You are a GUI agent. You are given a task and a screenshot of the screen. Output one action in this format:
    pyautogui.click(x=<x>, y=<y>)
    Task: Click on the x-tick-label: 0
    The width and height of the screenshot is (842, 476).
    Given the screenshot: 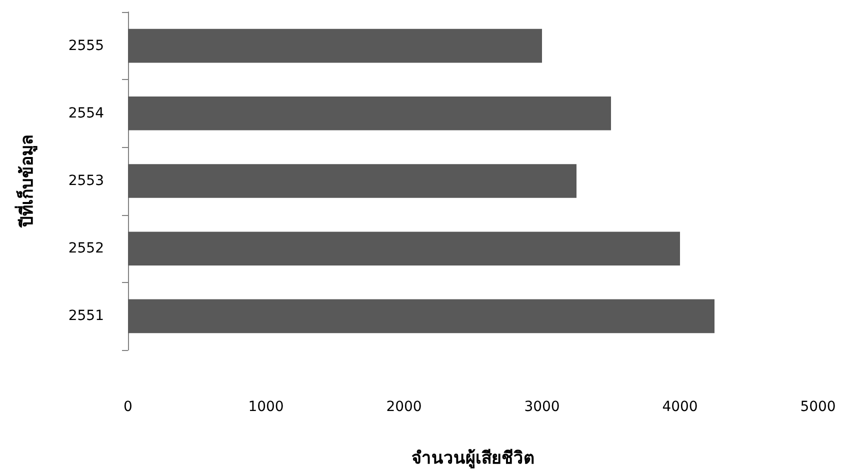 What is the action you would take?
    pyautogui.click(x=128, y=407)
    